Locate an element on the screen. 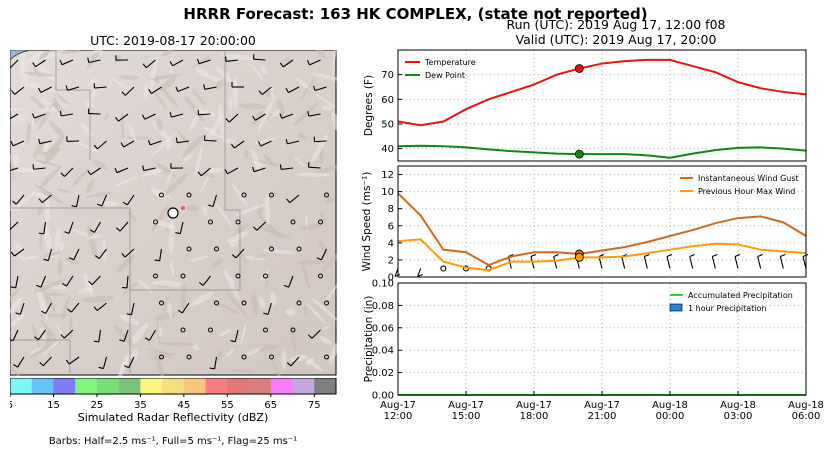 This screenshot has height=460, width=831. water-body is located at coordinates (20, 55).